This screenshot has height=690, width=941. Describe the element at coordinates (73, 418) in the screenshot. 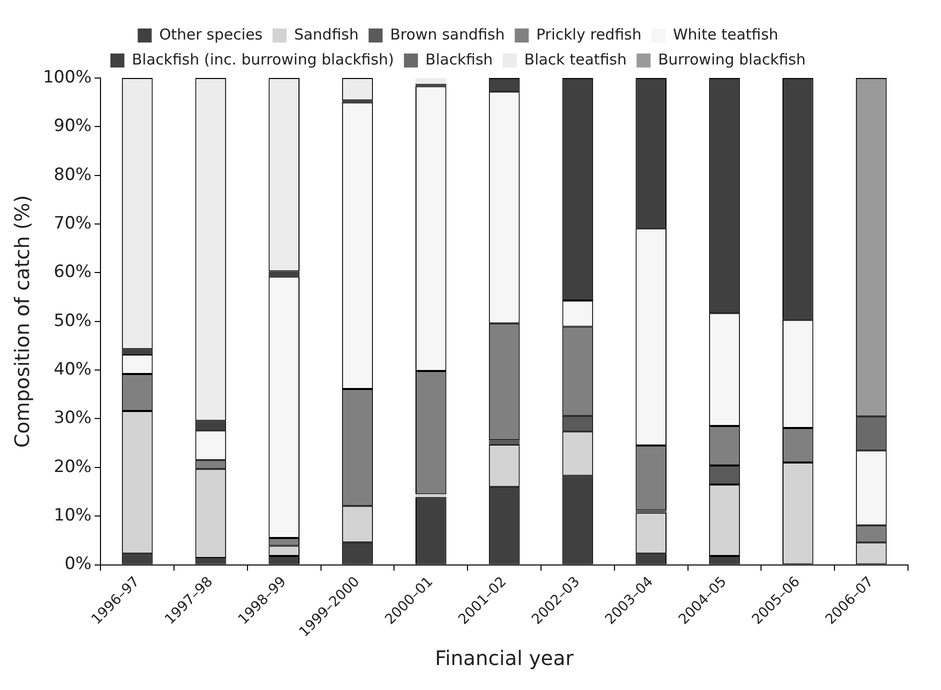

I see `y-tick-label: 30%` at that location.